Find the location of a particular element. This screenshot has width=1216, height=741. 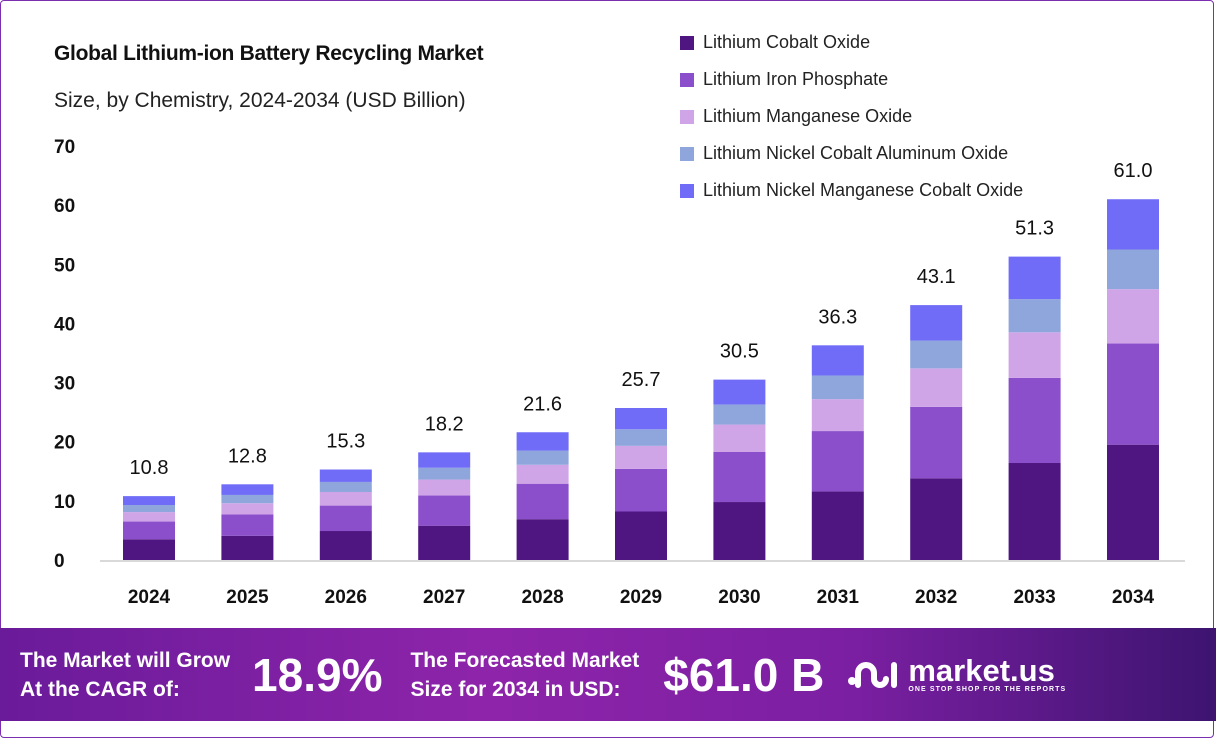

x-tick-label: 2034 is located at coordinates (1133, 597).